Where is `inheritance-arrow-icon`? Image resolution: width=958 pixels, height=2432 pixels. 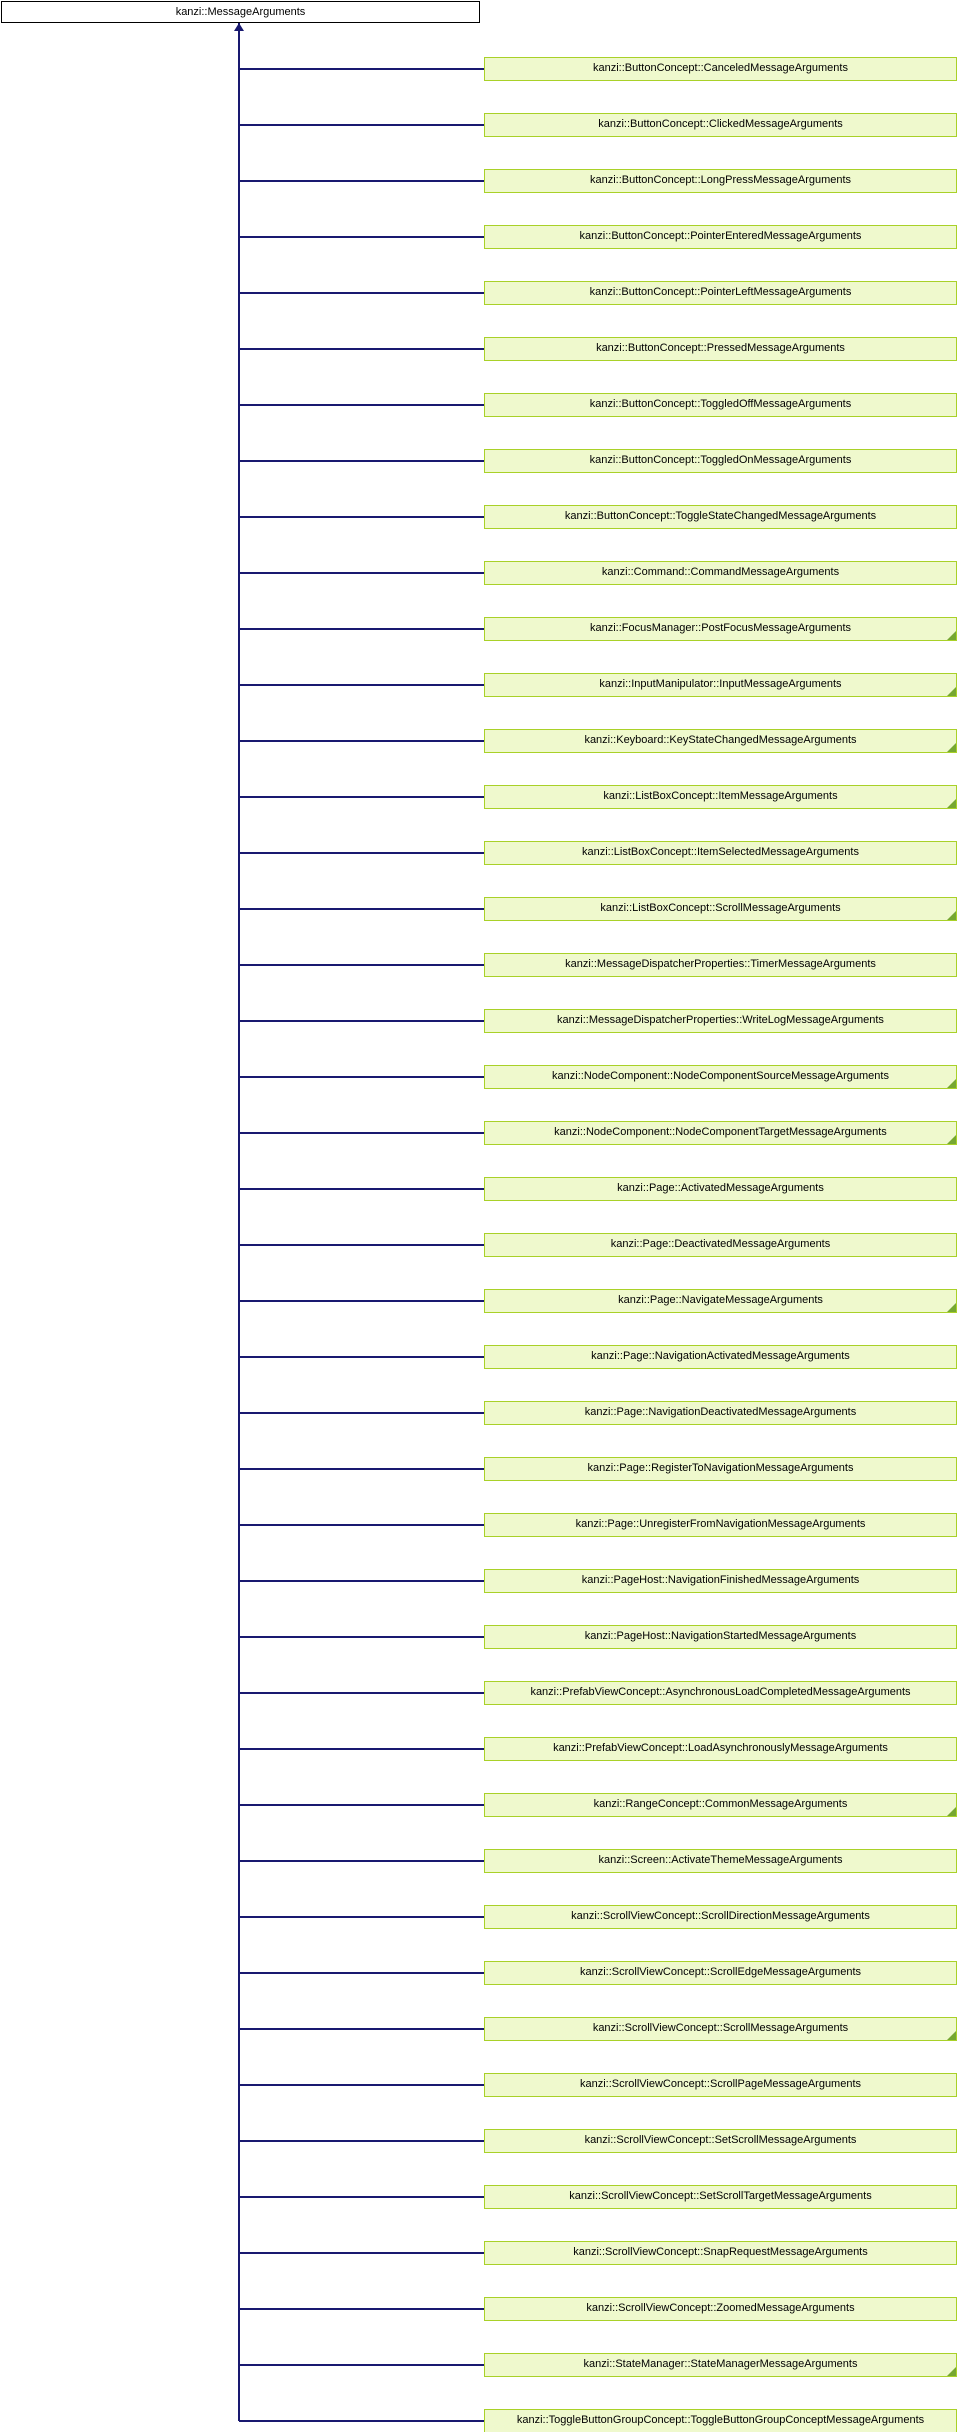
inheritance-arrow-icon is located at coordinates (239, 27).